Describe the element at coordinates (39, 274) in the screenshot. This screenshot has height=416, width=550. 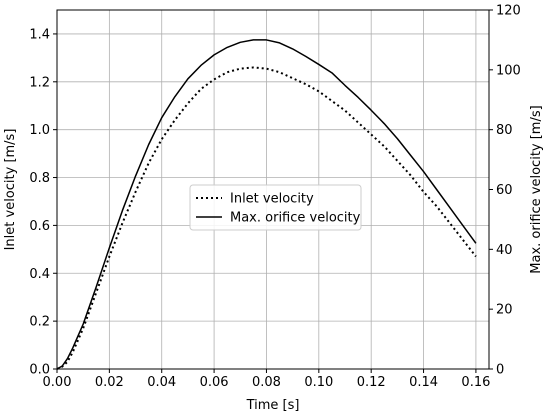
I see `y-left-tick-label: 0.4` at that location.